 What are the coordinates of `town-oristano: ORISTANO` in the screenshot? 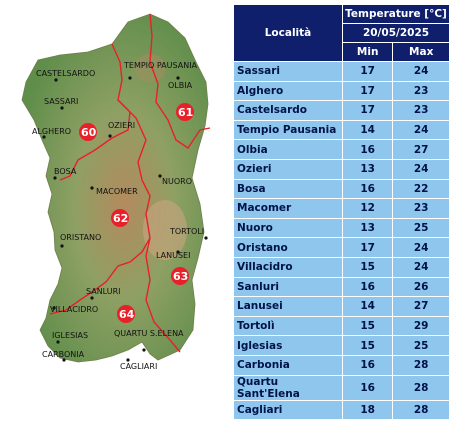 It's located at (80, 237).